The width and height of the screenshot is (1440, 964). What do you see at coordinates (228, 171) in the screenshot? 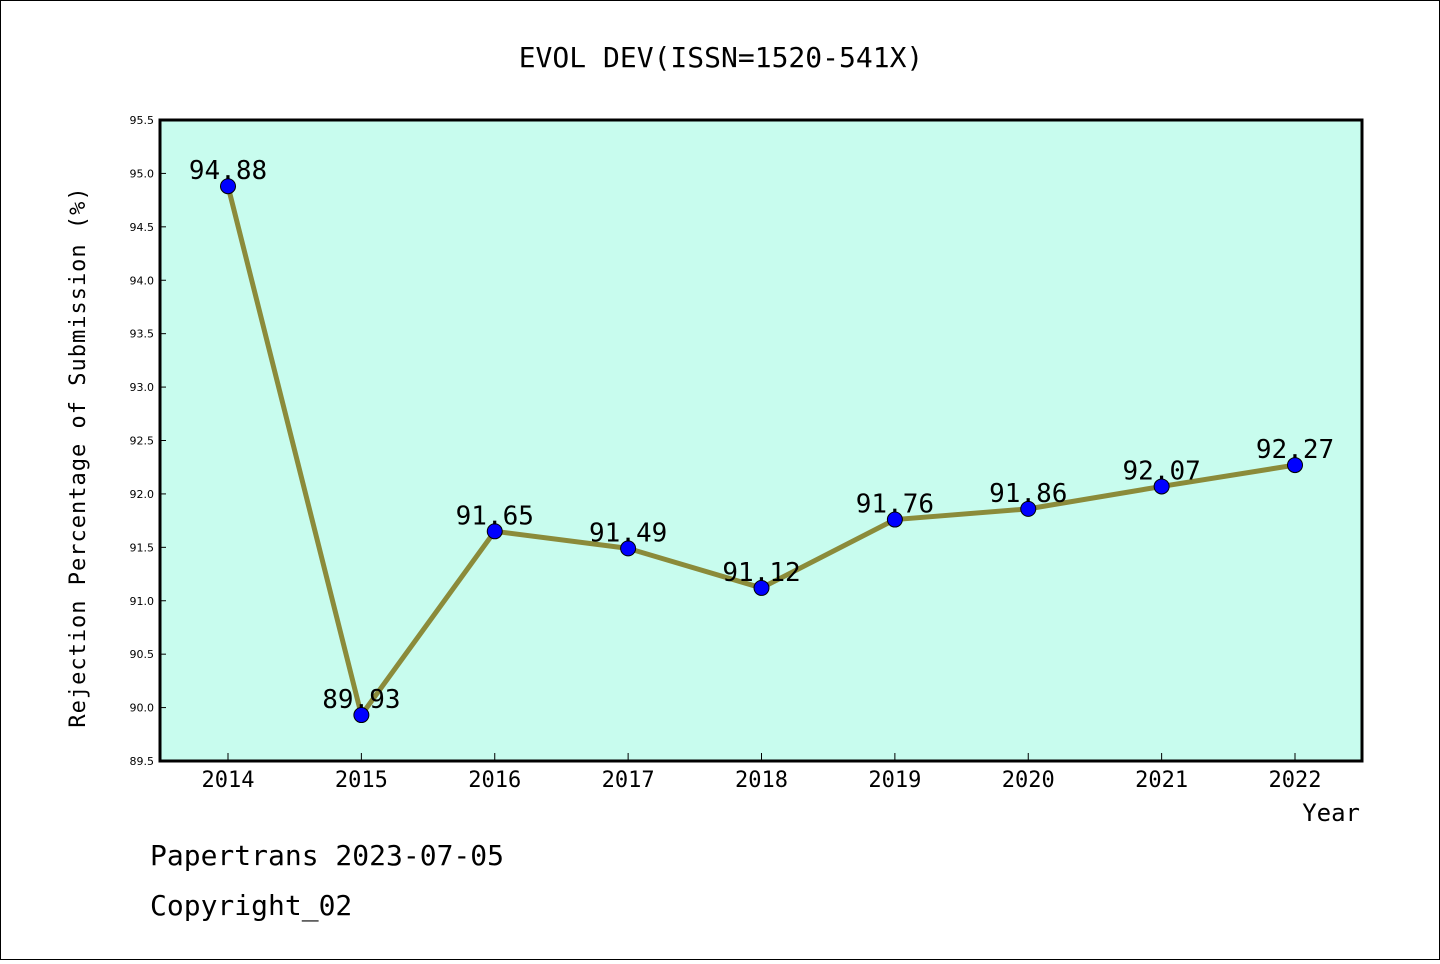
I see `data-label: 94.88` at bounding box center [228, 171].